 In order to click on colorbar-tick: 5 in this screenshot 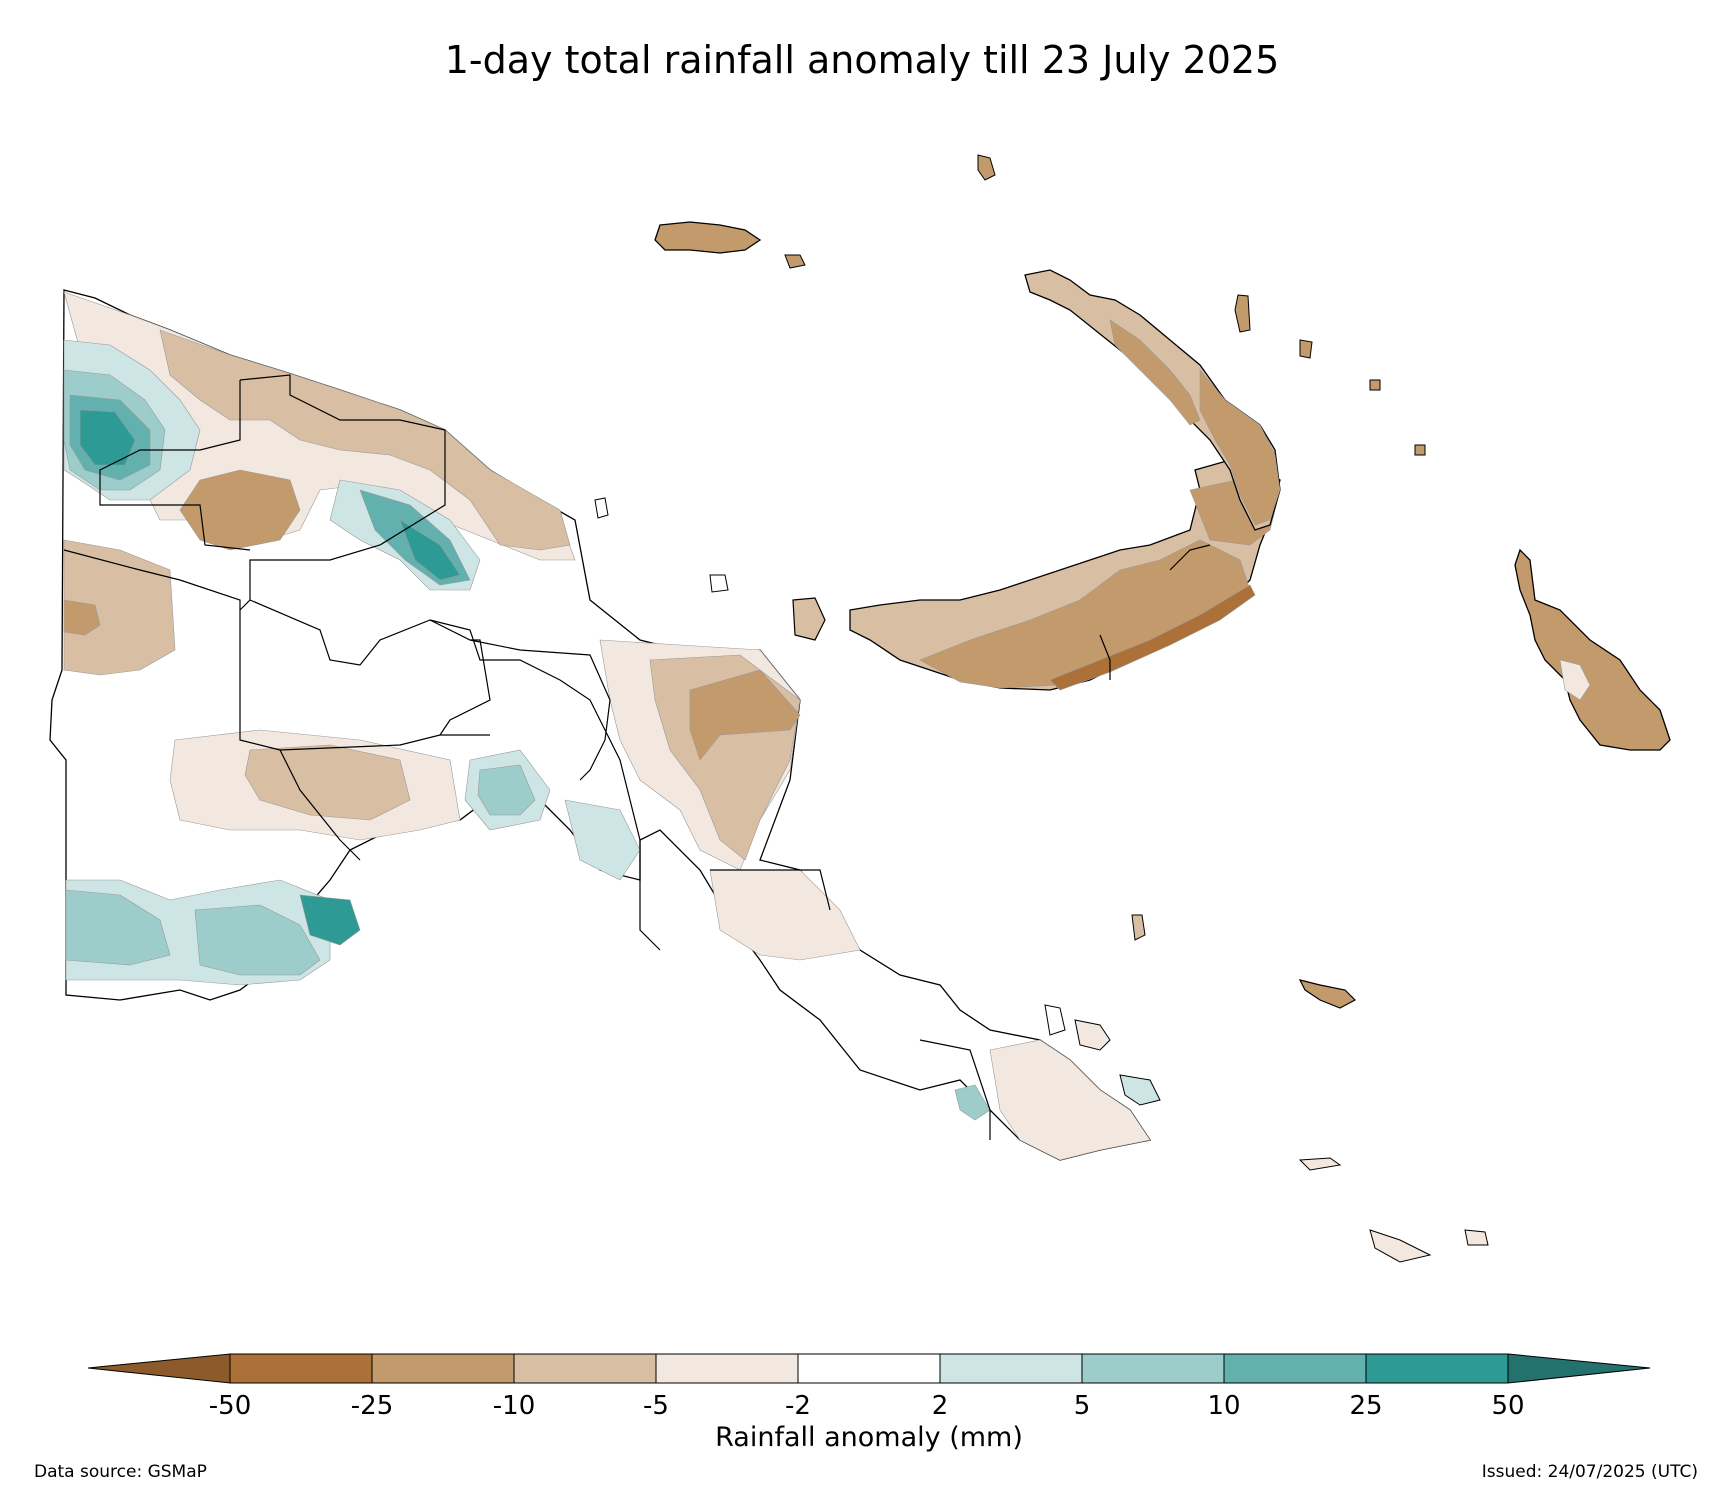, I will do `click(1082, 1406)`.